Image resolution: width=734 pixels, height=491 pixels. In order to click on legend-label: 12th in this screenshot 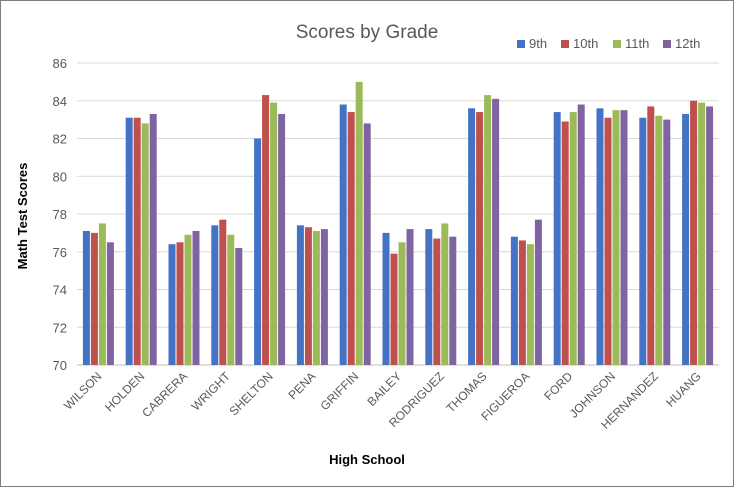, I will do `click(687, 43)`.